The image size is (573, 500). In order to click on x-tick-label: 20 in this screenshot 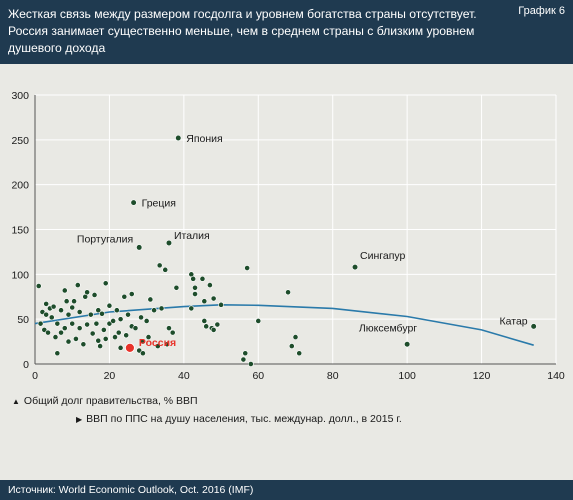, I will do `click(110, 376)`.